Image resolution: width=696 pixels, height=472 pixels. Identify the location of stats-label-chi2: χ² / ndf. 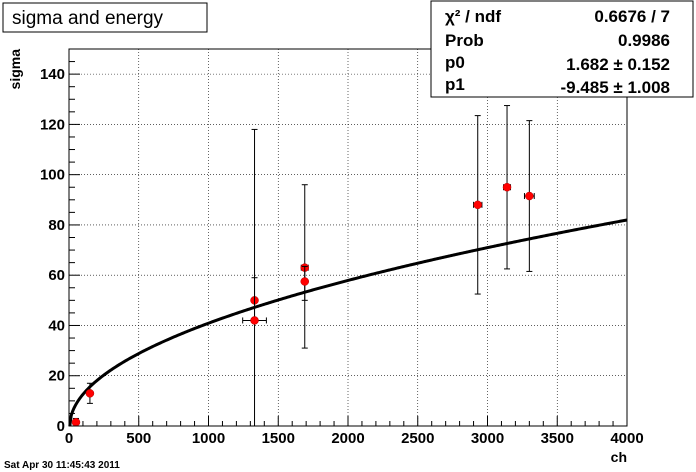
(473, 16).